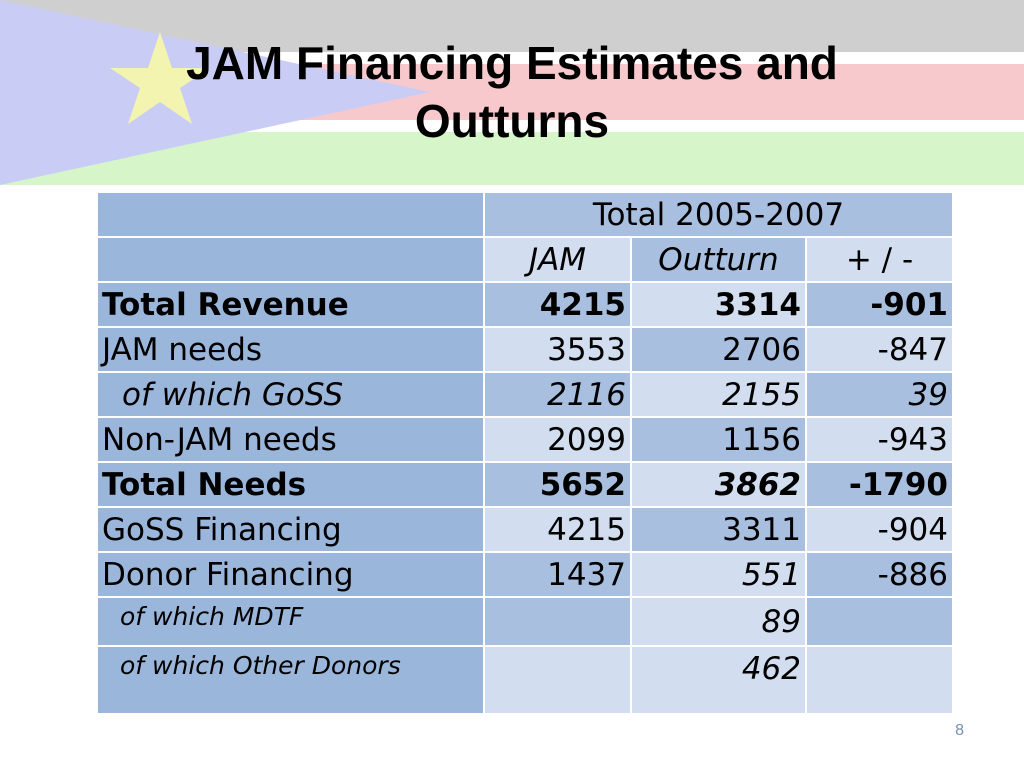  Describe the element at coordinates (290, 529) in the screenshot. I see `row-label: GoSS Financing` at that location.